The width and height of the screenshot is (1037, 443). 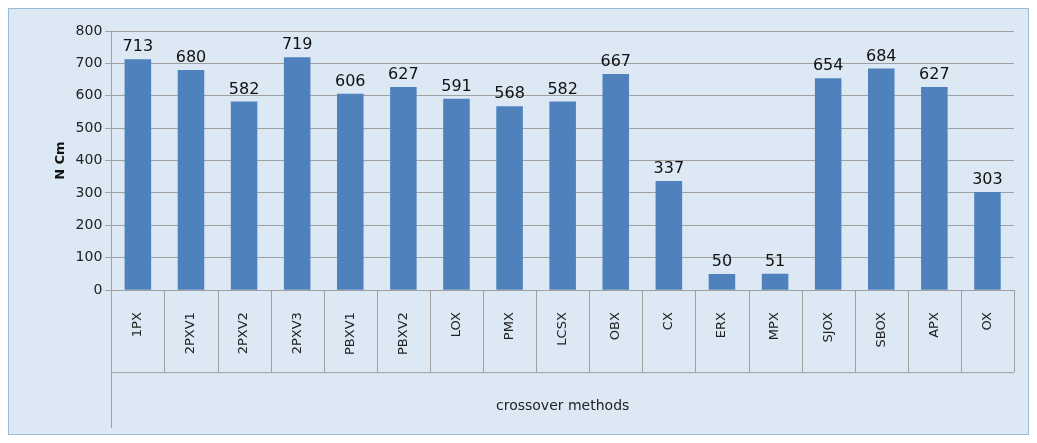 I want to click on x-tick-label: MPX, so click(x=774, y=326).